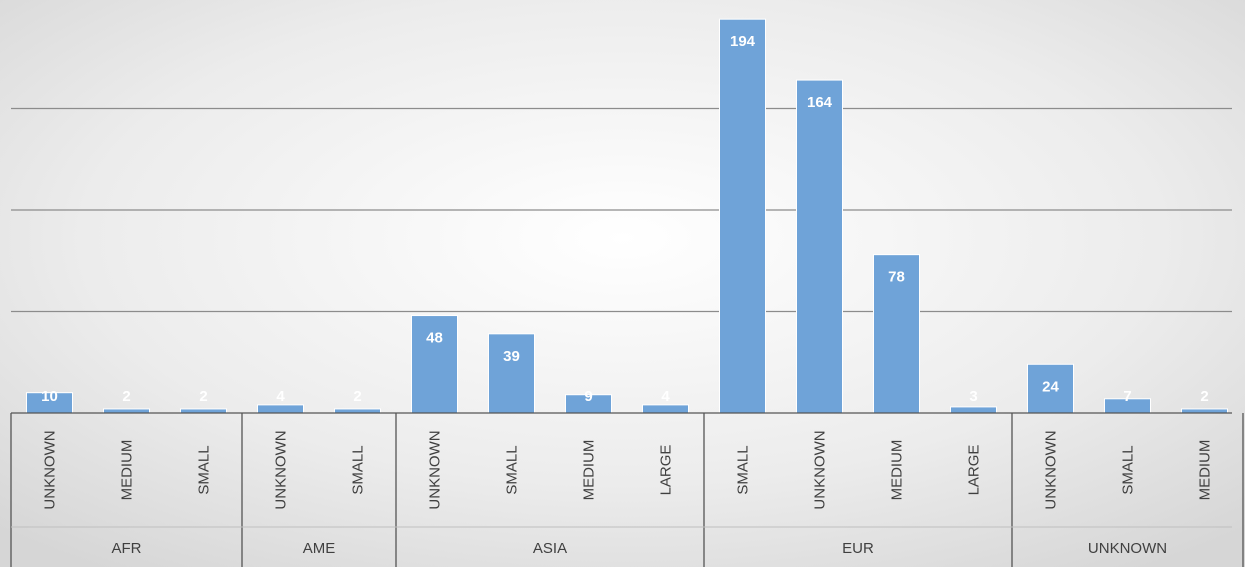 The width and height of the screenshot is (1245, 567). Describe the element at coordinates (127, 548) in the screenshot. I see `group-label-afr: AFR` at that location.